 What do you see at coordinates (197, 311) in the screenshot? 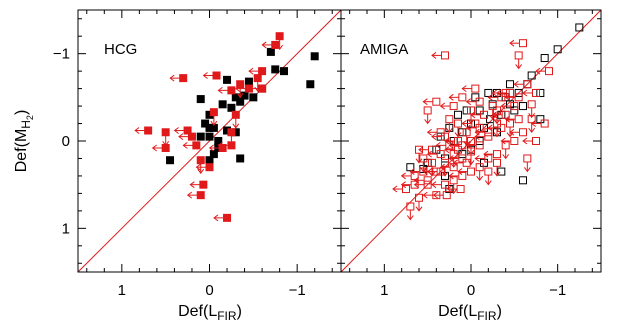
I see `x-axis-title-left-main: Def(L` at bounding box center [197, 311].